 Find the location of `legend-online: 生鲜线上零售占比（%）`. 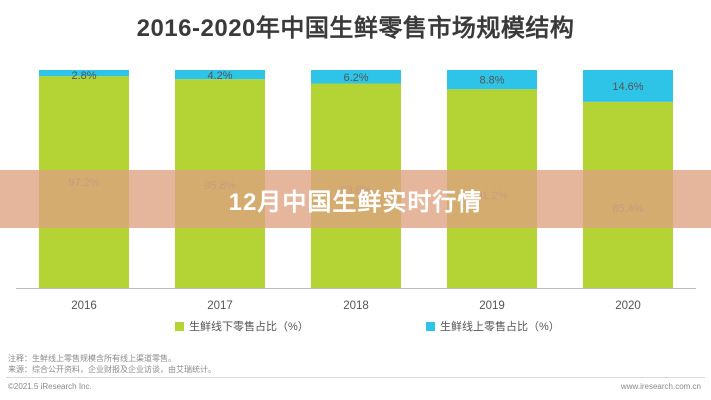

legend-online: 生鲜线上零售占比（%） is located at coordinates (493, 326).